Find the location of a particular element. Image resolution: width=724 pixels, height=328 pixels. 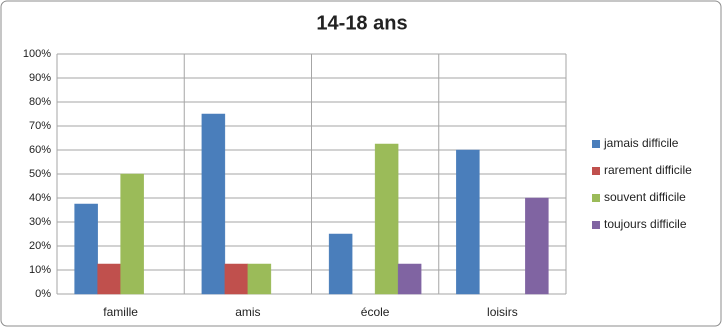

y-tick-label: 10% is located at coordinates (40, 270).